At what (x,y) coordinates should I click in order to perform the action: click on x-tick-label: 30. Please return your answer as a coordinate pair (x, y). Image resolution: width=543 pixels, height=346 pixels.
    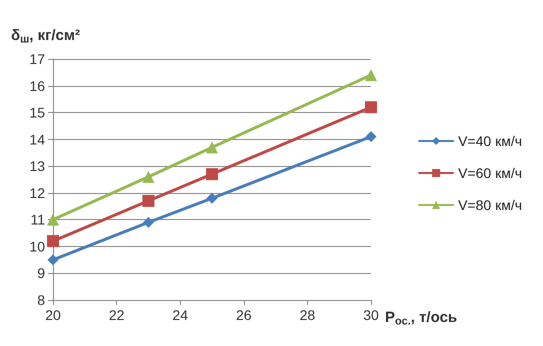
    Looking at the image, I should click on (371, 315).